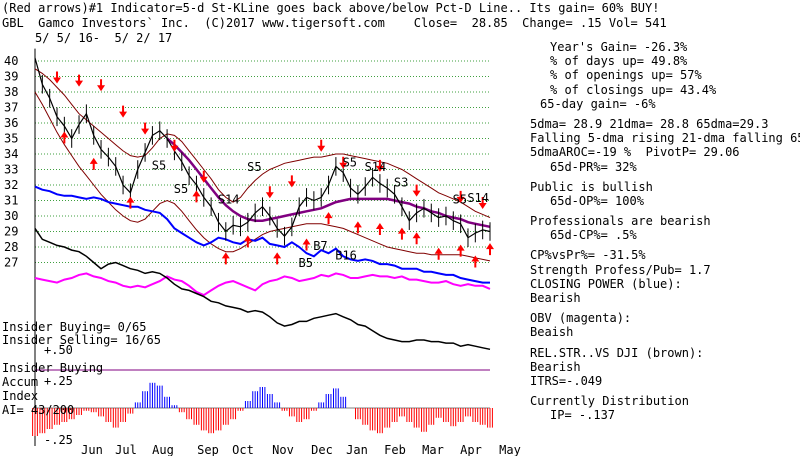  I want to click on index-label: Index, so click(20, 396).